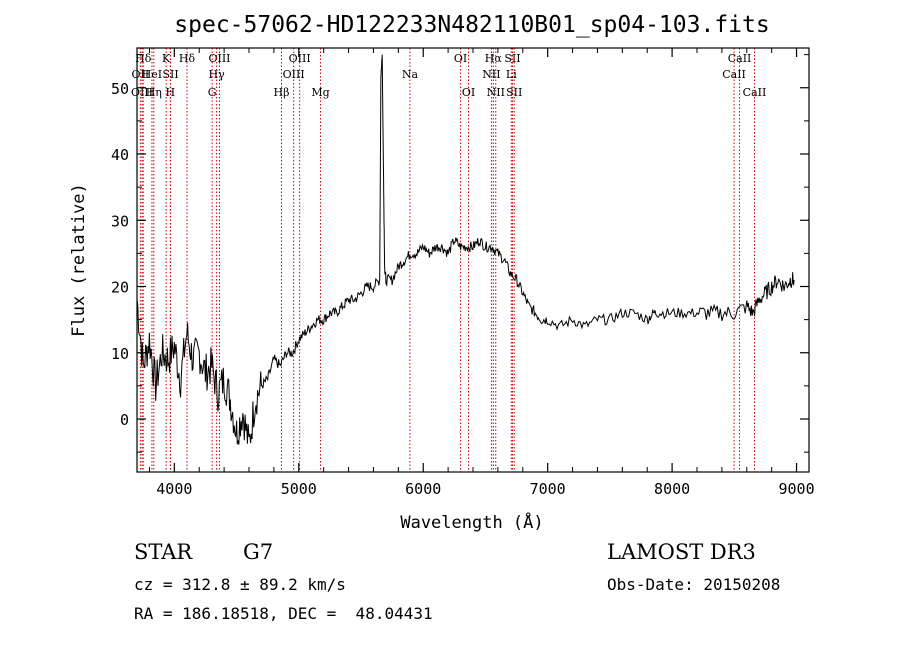  Describe the element at coordinates (471, 522) in the screenshot. I see `x-axis-label: Wavelength (Å)` at that location.